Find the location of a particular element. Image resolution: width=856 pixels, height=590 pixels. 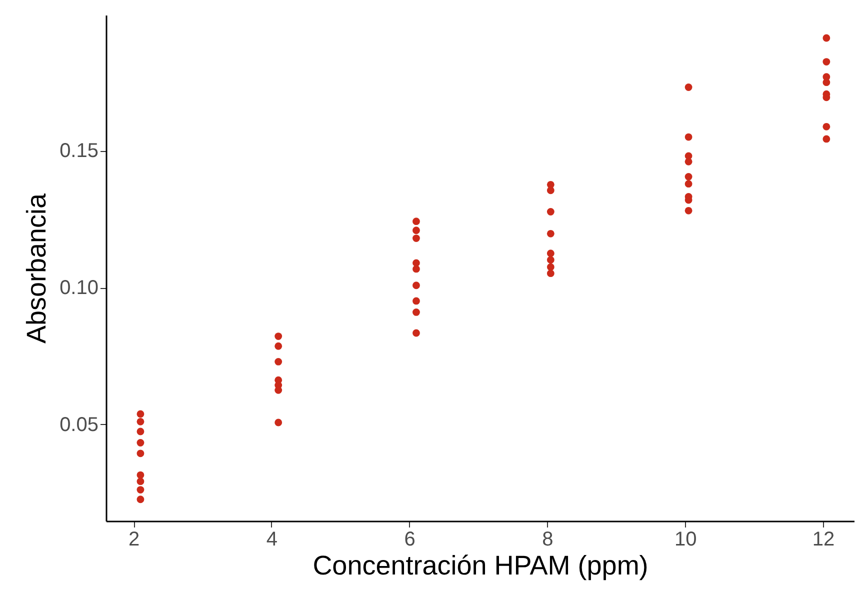

x-tick-label: 12 is located at coordinates (823, 539).